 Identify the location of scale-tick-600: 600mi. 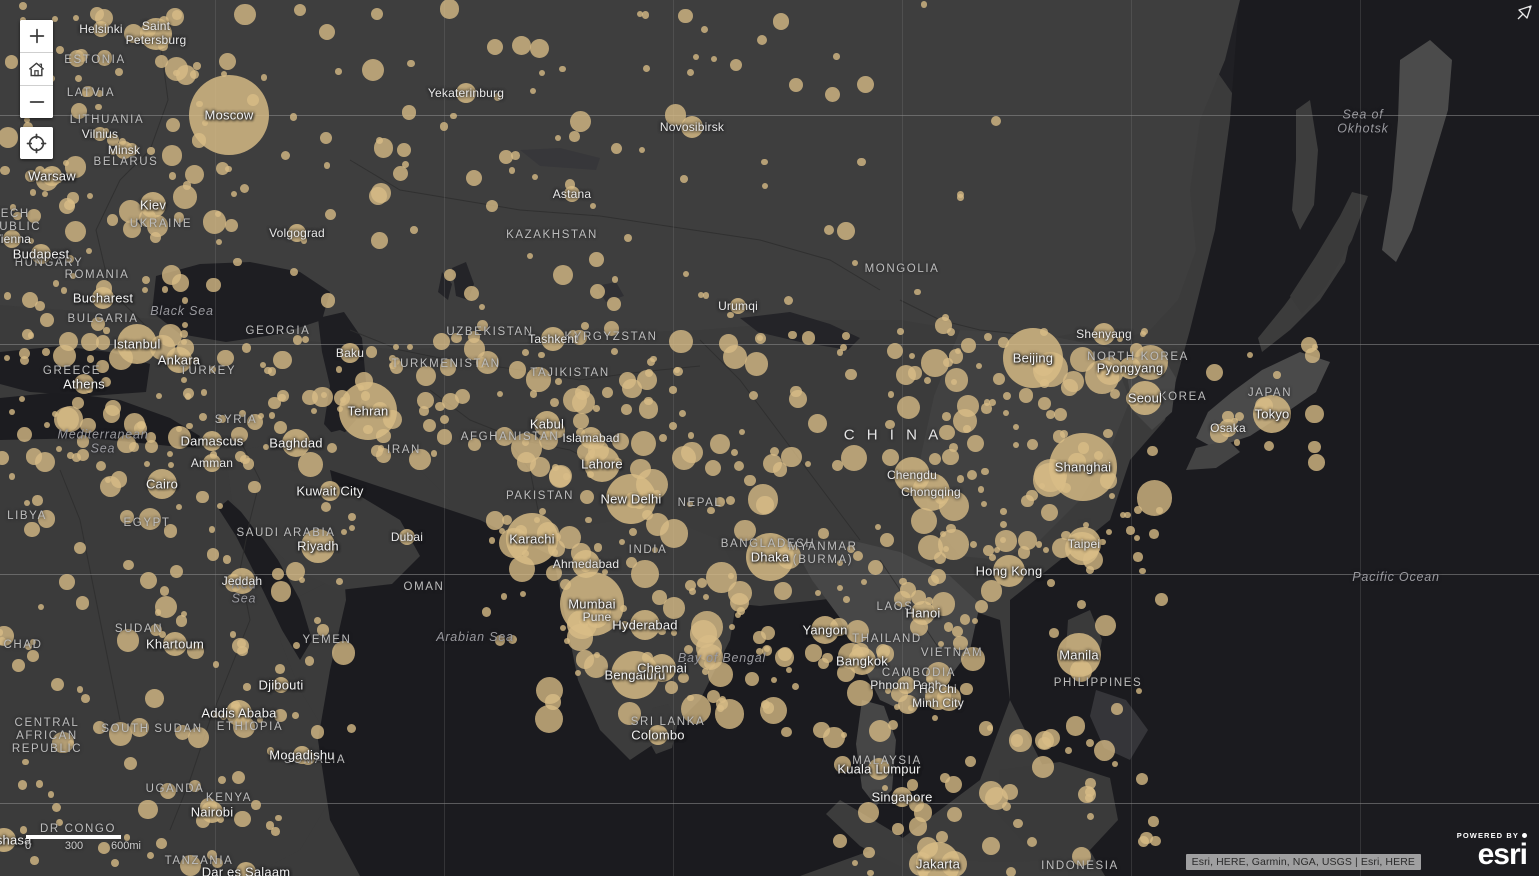
(126, 846).